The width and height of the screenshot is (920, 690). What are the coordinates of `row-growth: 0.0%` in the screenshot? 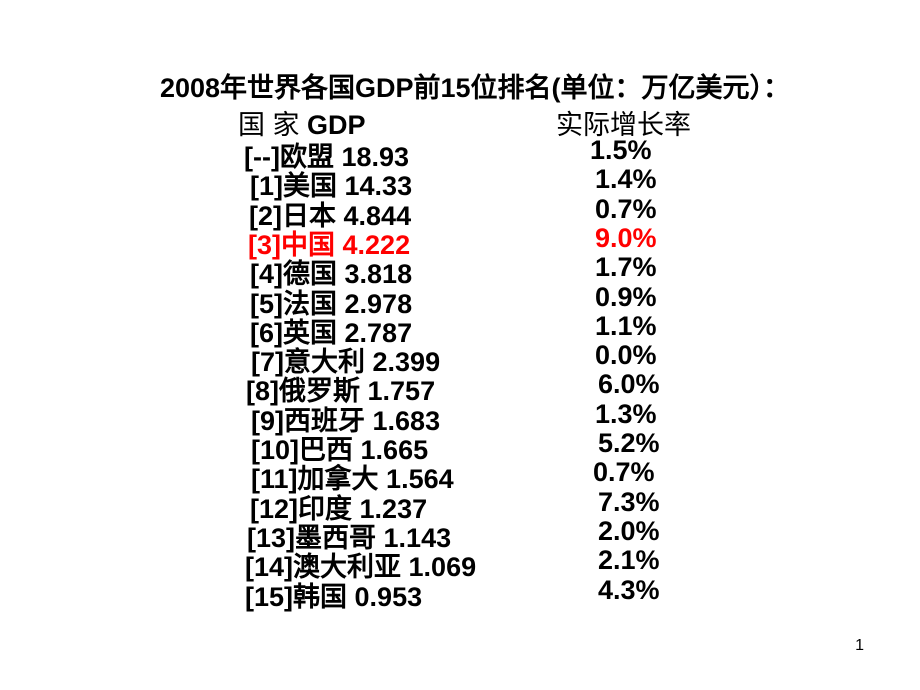 It's located at (626, 355).